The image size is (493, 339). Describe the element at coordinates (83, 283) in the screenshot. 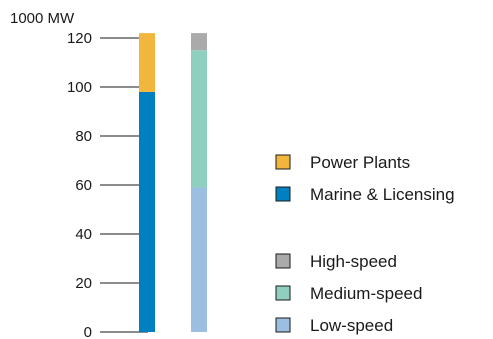

I see `y-tick-label: 20` at that location.